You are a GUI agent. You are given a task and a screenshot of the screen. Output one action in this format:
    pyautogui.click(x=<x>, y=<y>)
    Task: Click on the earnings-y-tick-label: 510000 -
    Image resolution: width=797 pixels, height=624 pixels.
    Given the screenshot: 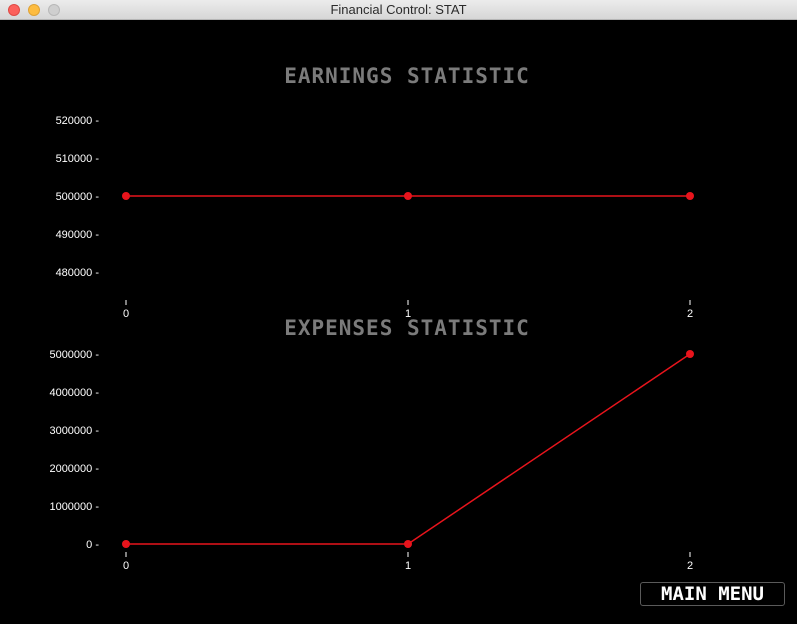 What is the action you would take?
    pyautogui.click(x=78, y=159)
    